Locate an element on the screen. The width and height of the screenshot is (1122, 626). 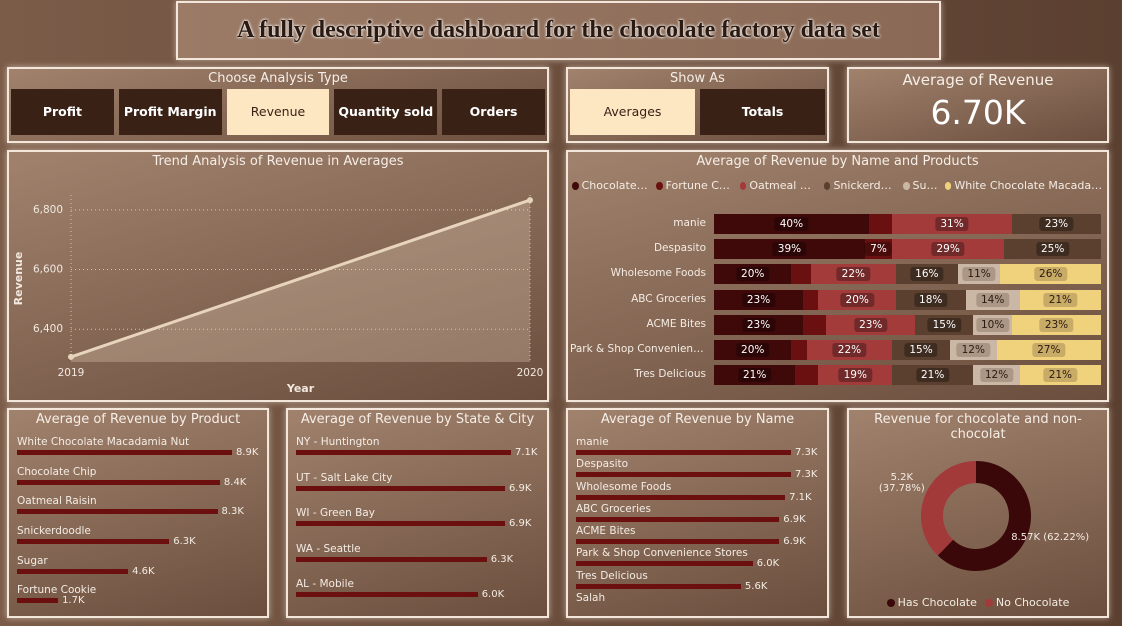
data-label: 40% is located at coordinates (791, 224).